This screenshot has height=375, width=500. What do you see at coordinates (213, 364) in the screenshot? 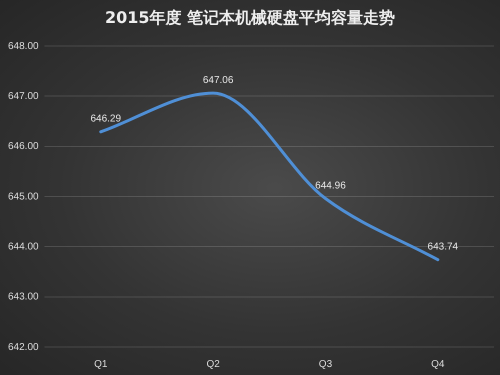
I see `x-tick-label: Q2` at bounding box center [213, 364].